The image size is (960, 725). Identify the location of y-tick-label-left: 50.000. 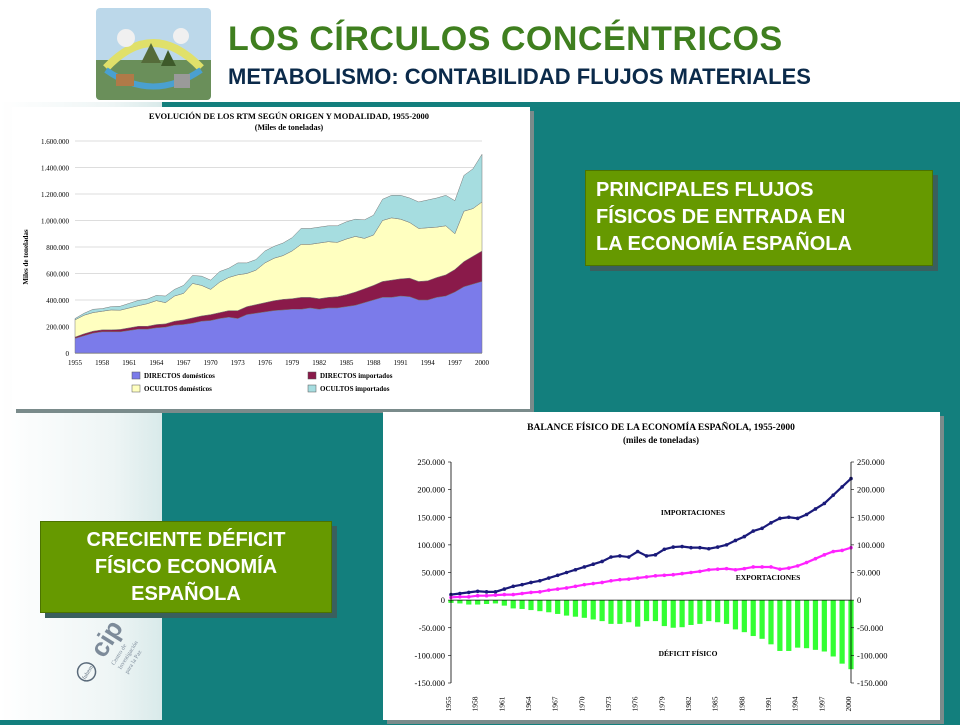
(433, 573).